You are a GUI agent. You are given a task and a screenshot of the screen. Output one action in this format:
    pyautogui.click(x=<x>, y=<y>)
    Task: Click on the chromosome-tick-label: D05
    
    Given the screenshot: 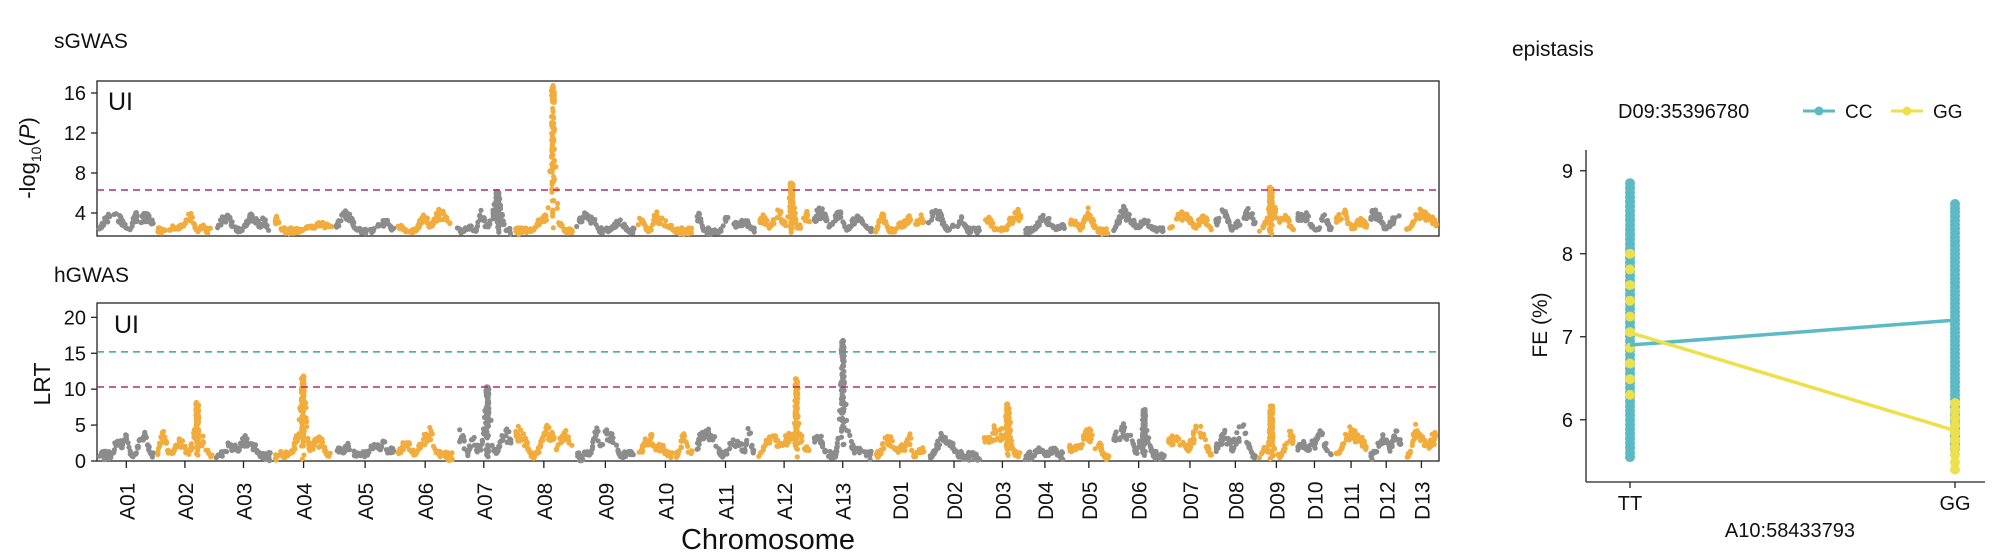 What is the action you would take?
    pyautogui.click(x=1090, y=500)
    